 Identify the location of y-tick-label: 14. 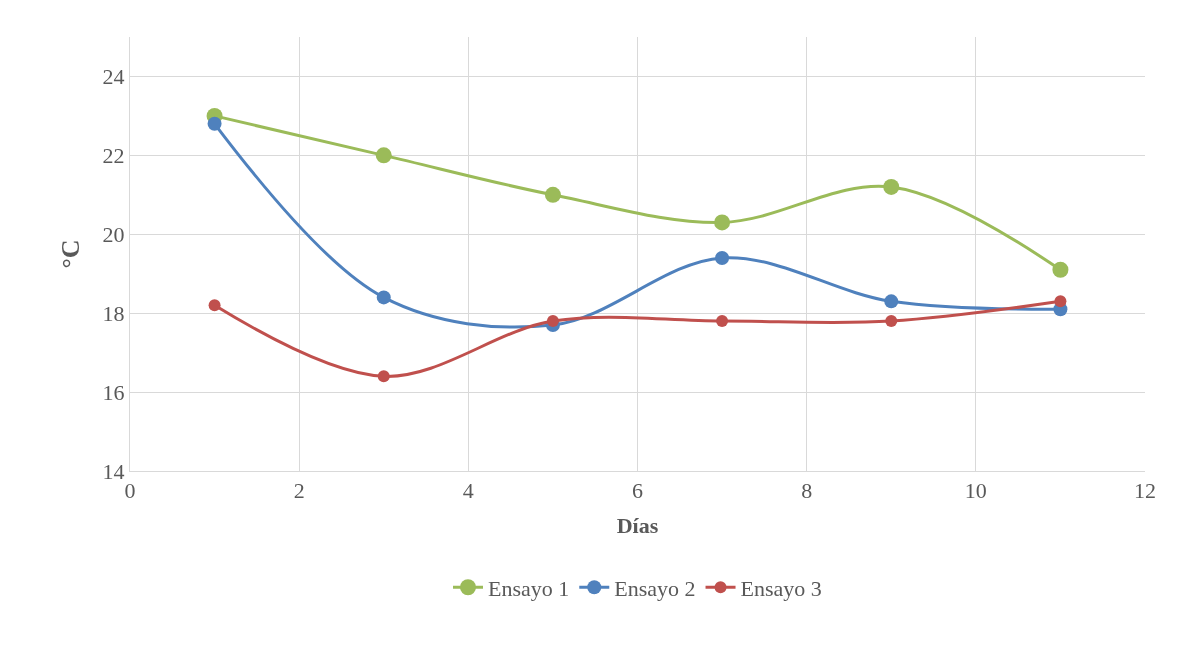
(113, 471).